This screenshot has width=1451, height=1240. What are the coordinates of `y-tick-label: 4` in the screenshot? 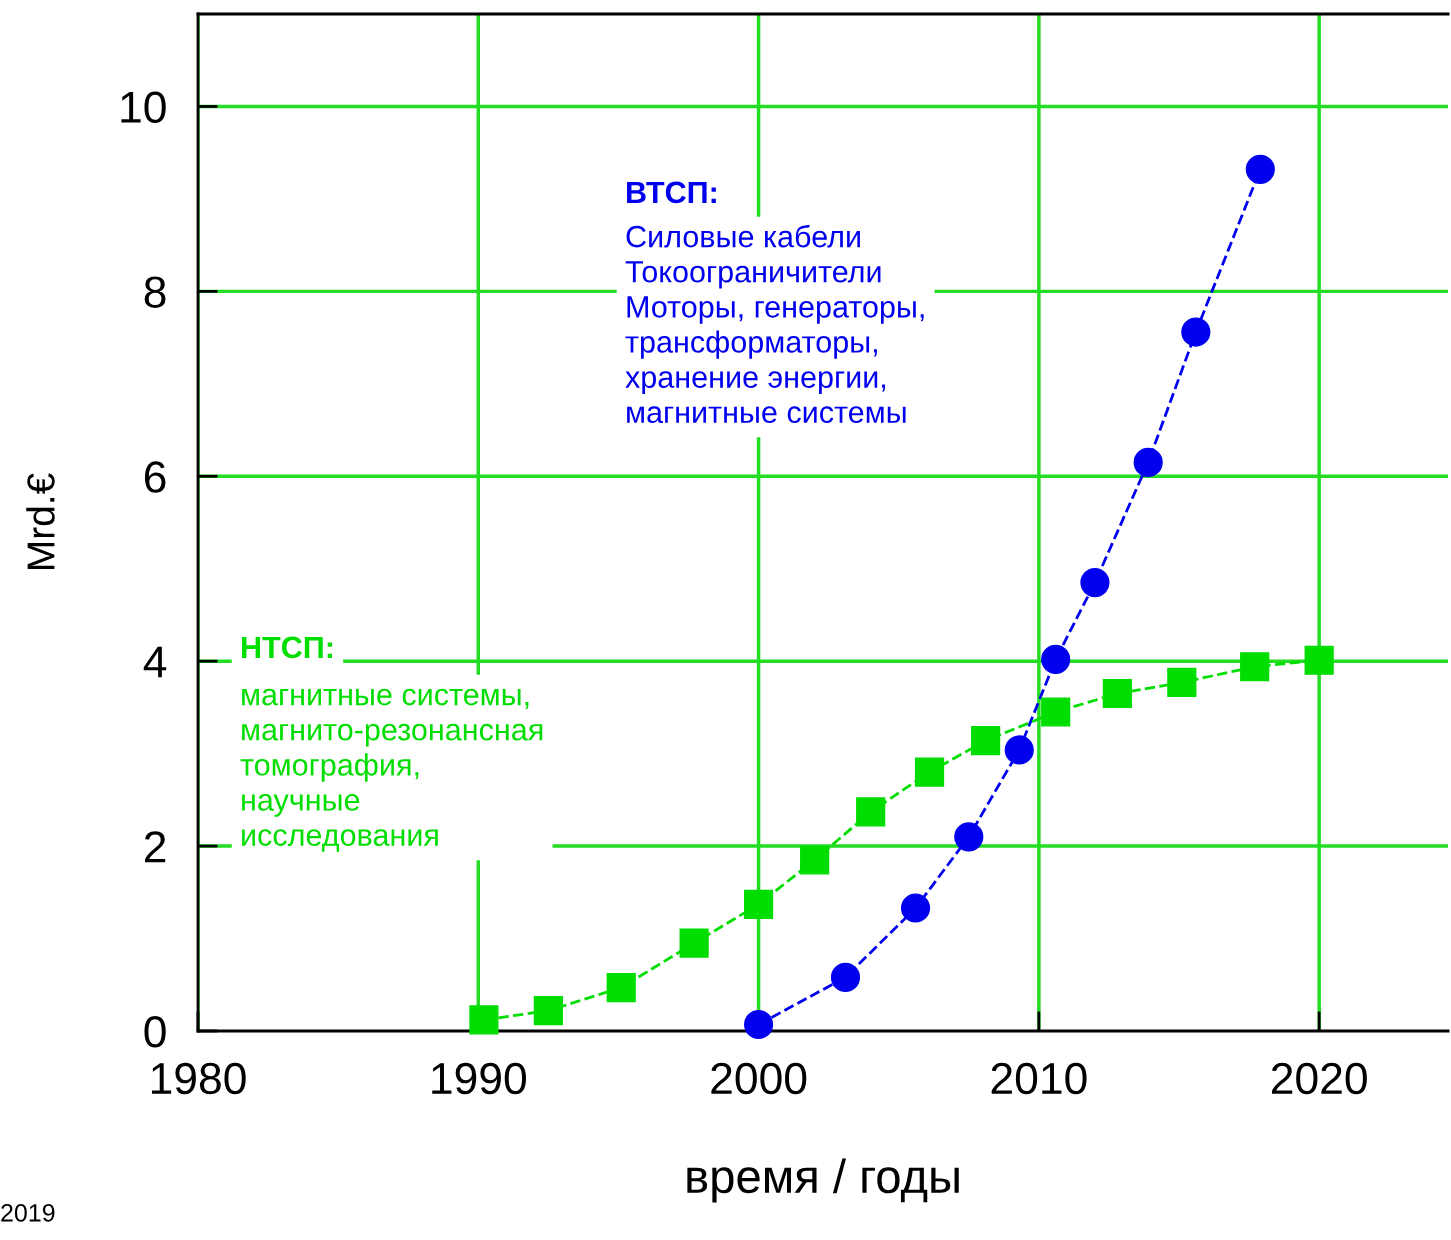 It's located at (155, 662).